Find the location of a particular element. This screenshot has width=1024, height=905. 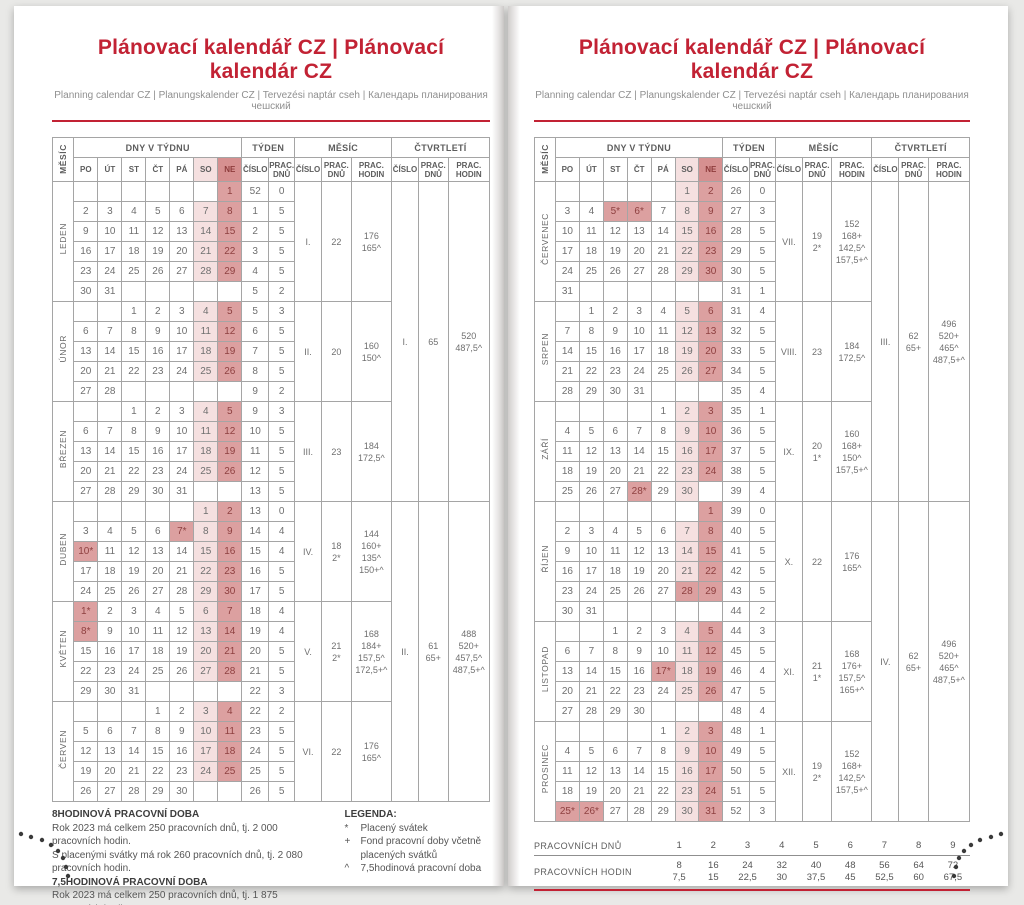

month-label: PROSINEC is located at coordinates (545, 771).